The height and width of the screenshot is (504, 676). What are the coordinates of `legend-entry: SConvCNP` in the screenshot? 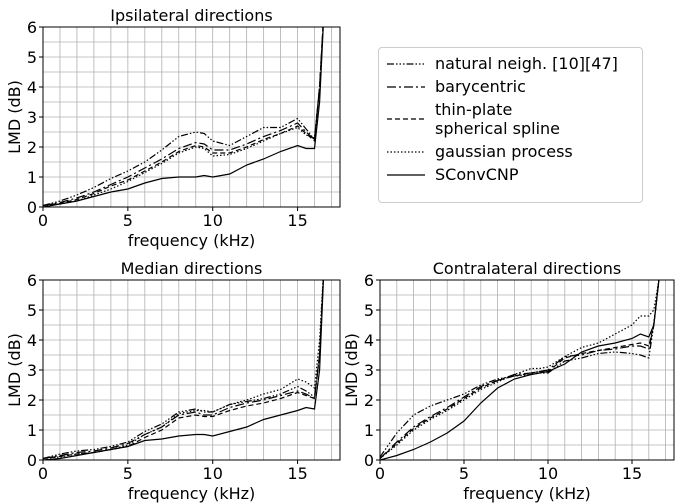 It's located at (510, 174).